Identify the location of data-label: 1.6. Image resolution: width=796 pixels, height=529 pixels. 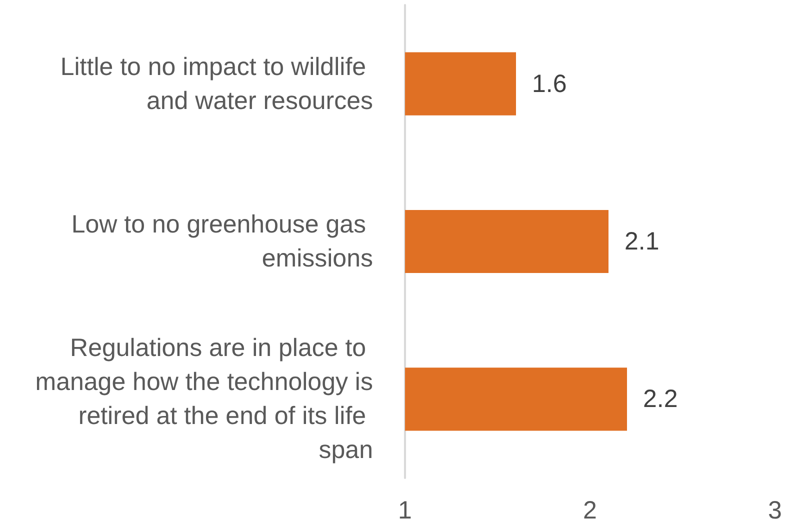
(549, 84).